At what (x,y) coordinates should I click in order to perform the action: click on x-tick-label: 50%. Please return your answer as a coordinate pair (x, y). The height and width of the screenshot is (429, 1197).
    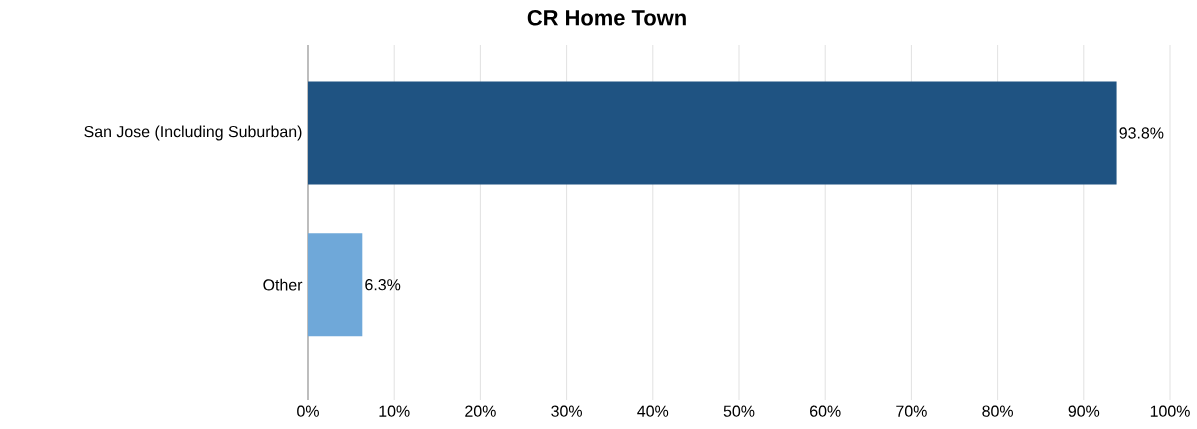
    Looking at the image, I should click on (739, 411).